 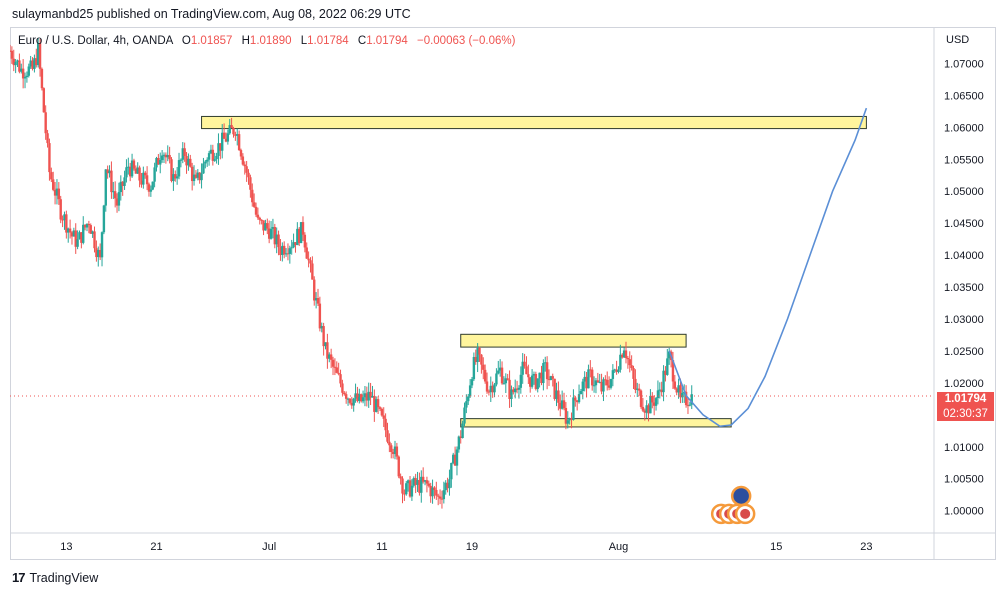 I want to click on change-value: −0.00063 (−0.06%), so click(x=466, y=41).